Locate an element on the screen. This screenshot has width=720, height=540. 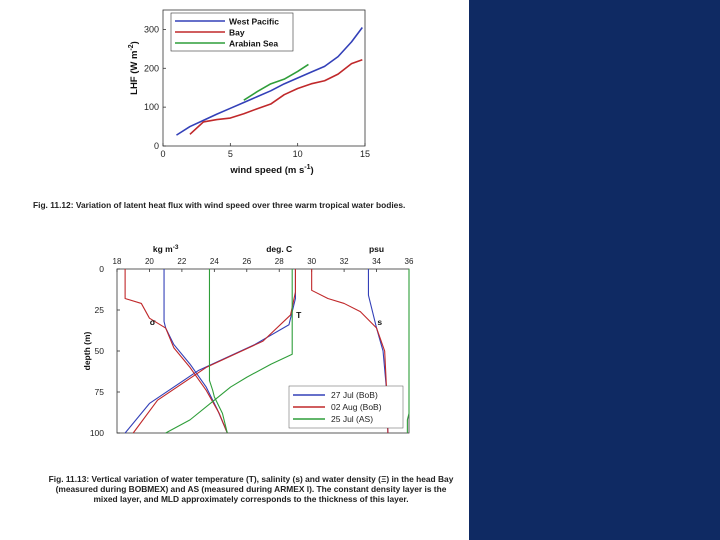
profile-label: s is located at coordinates (379, 322).